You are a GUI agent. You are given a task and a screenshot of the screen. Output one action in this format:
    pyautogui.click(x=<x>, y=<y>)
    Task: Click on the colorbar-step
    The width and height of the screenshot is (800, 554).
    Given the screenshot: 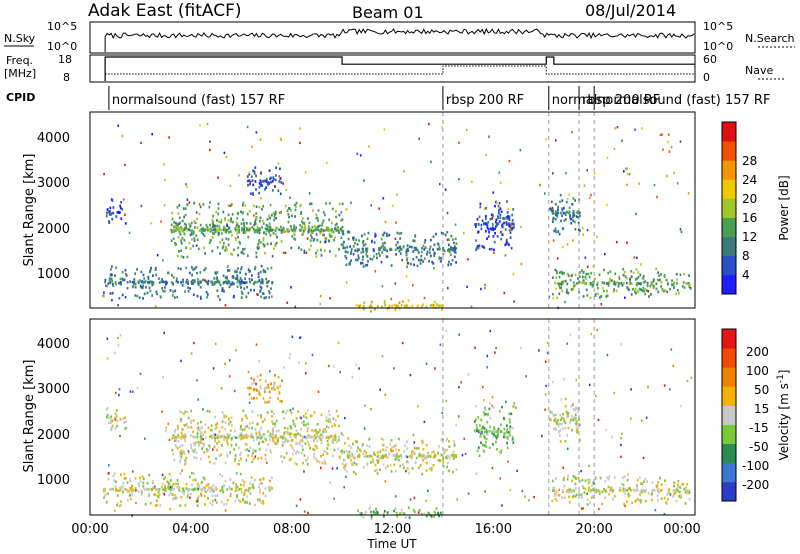 What is the action you would take?
    pyautogui.click(x=729, y=453)
    